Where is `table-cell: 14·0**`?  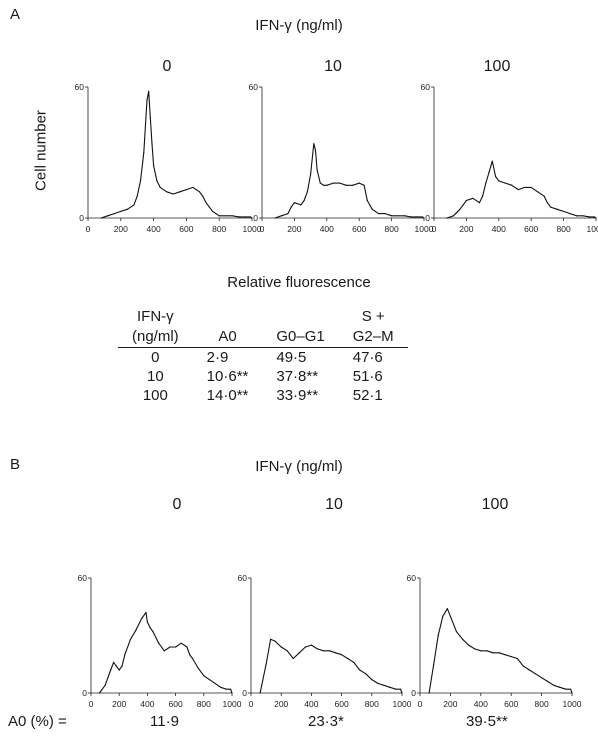 table-cell: 14·0** is located at coordinates (227, 395).